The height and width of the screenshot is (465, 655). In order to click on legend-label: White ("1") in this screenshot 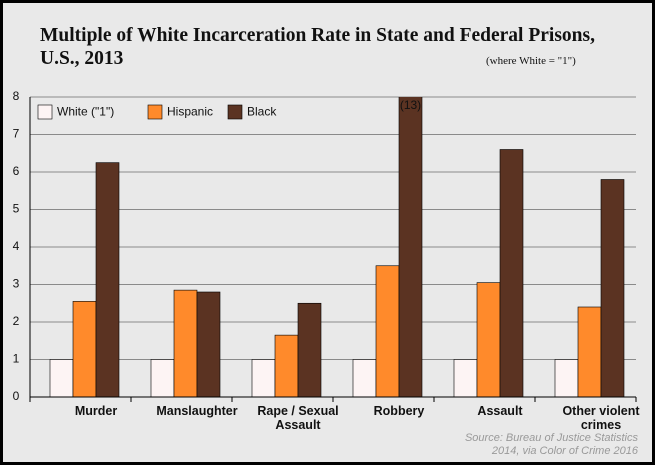, I will do `click(85, 112)`.